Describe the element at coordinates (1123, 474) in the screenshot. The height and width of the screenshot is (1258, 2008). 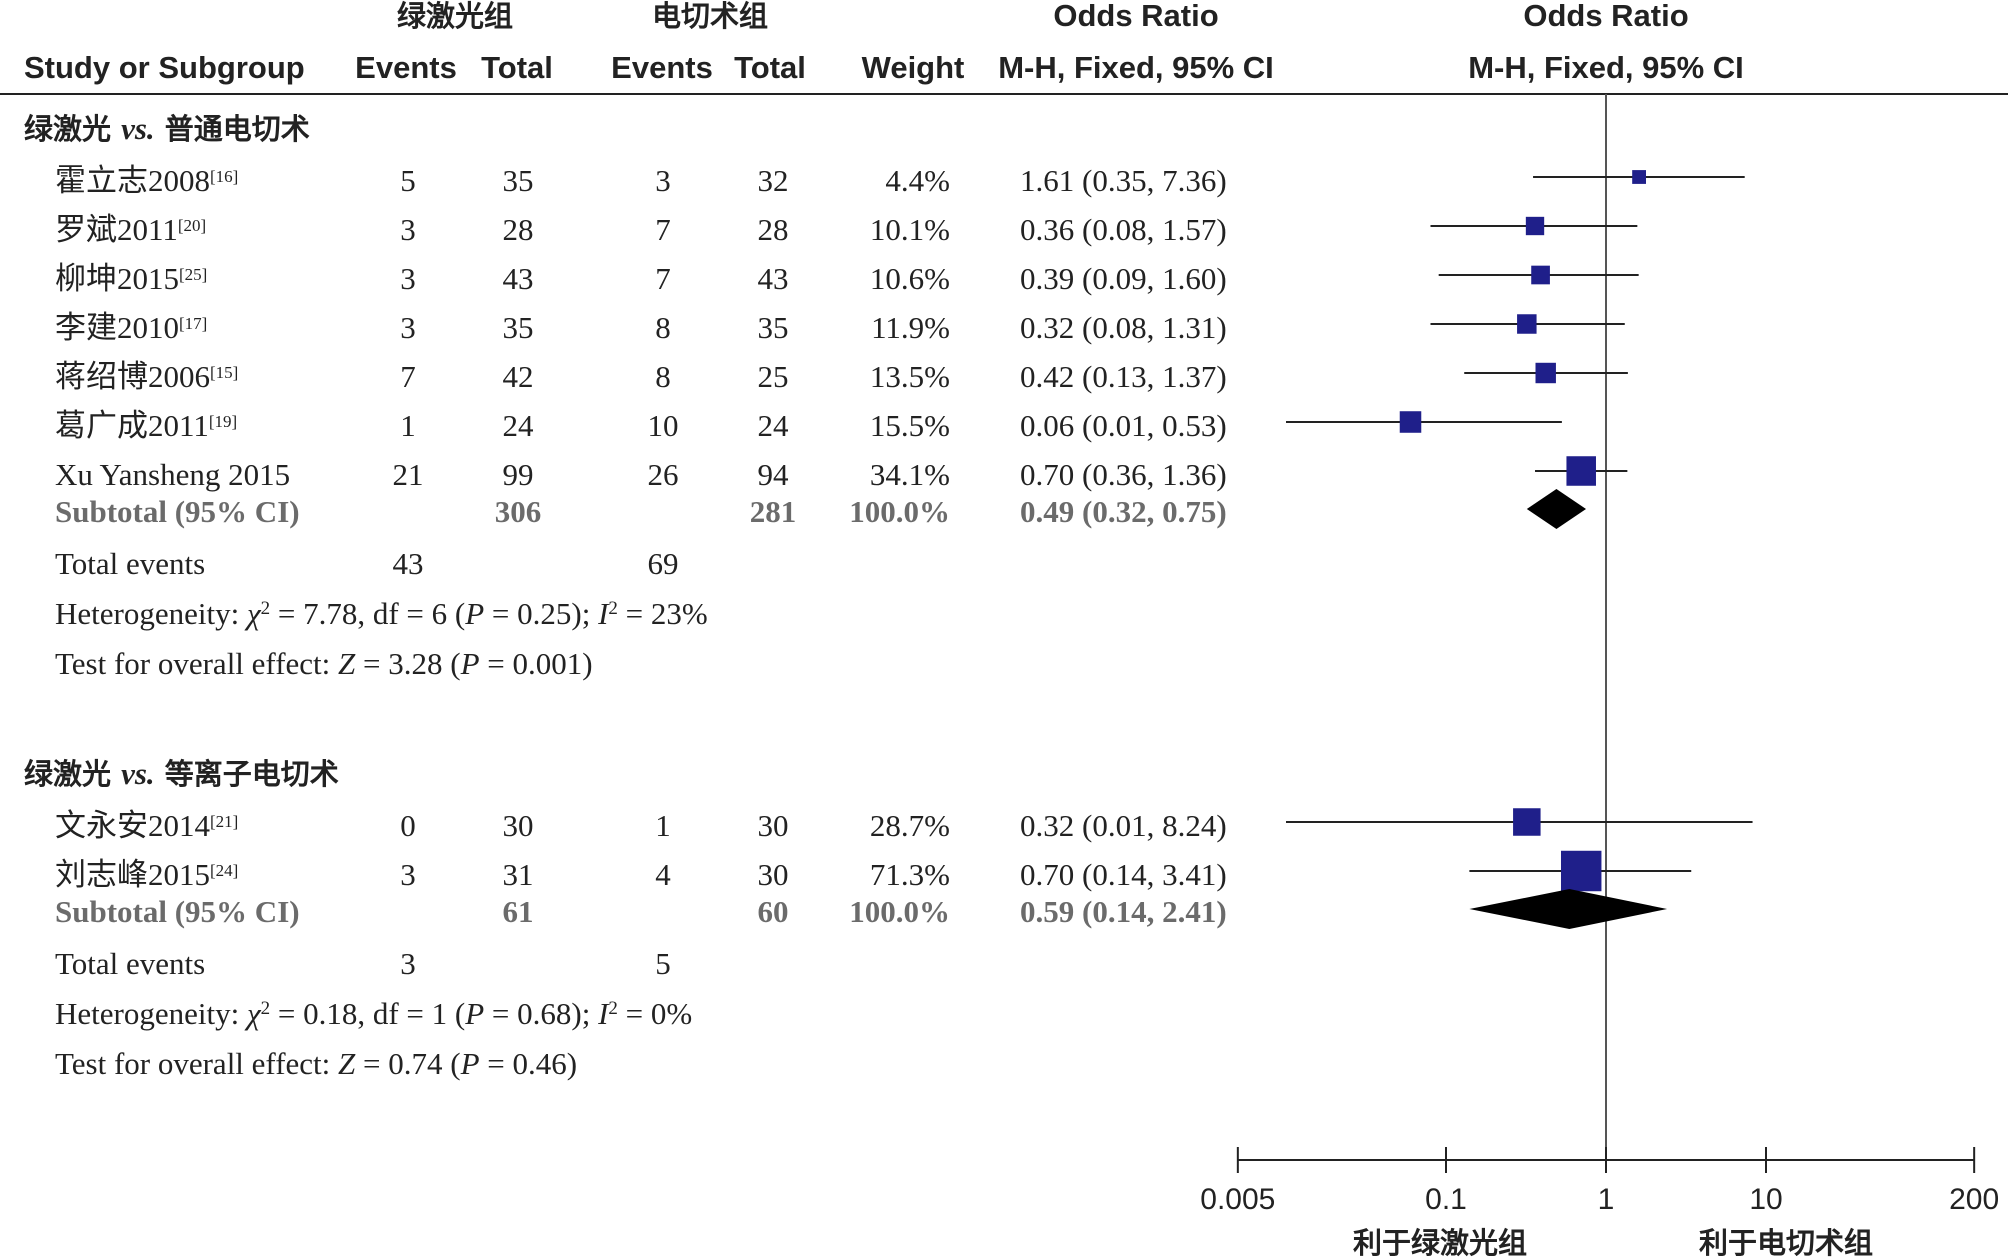
I see `cell-or-ci: 0.70 (0.36, 1.36)` at that location.